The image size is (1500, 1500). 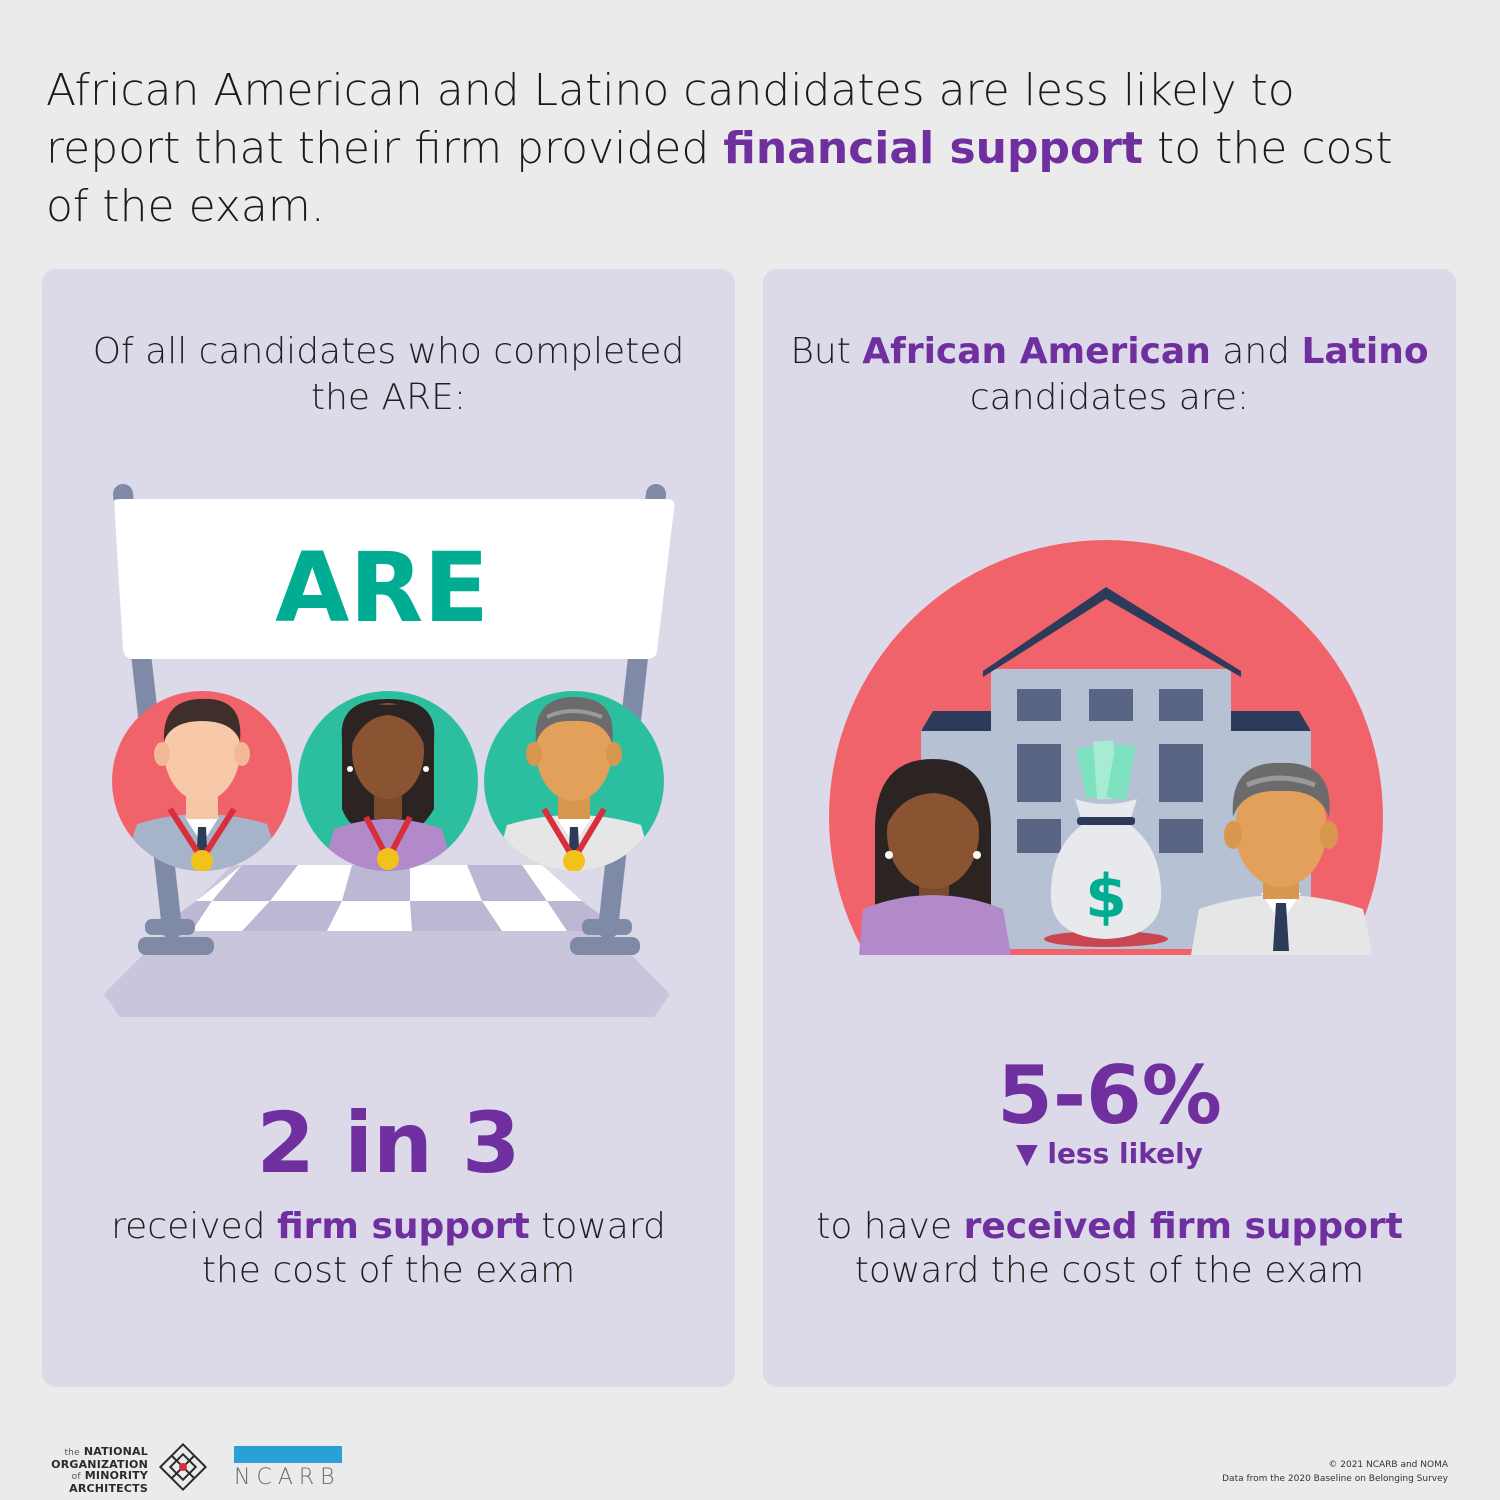 What do you see at coordinates (1109, 397) in the screenshot?
I see `right-title-line-2: candidates are:` at bounding box center [1109, 397].